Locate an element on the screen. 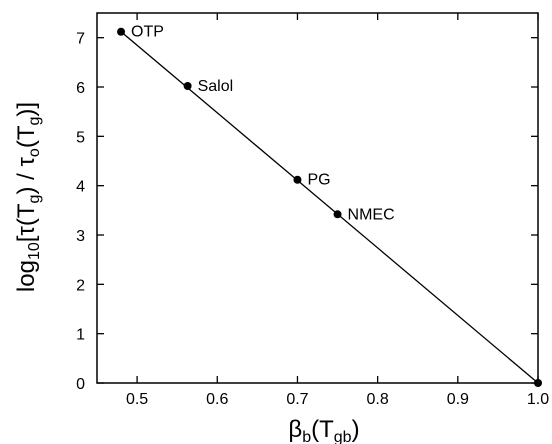  x-axis-label: βb(Tgb) is located at coordinates (323, 430).